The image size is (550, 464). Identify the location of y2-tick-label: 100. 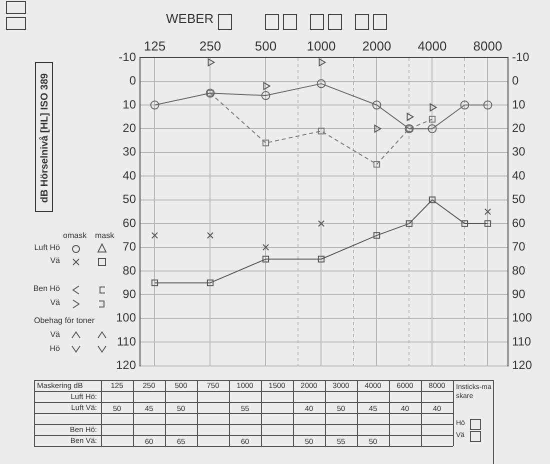
(522, 317).